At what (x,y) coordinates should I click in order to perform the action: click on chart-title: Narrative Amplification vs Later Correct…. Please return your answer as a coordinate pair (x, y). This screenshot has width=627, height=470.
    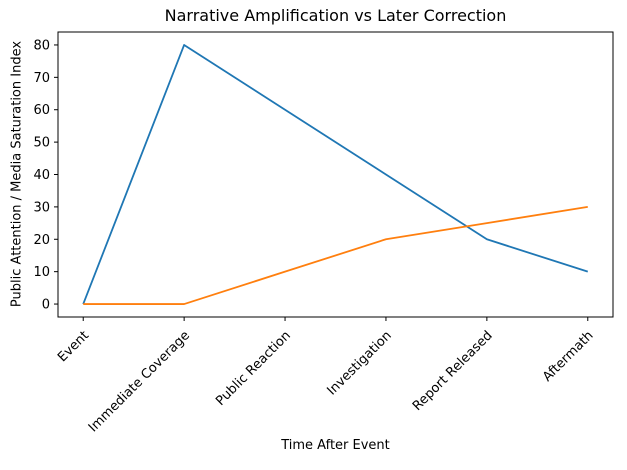
    Looking at the image, I should click on (335, 15).